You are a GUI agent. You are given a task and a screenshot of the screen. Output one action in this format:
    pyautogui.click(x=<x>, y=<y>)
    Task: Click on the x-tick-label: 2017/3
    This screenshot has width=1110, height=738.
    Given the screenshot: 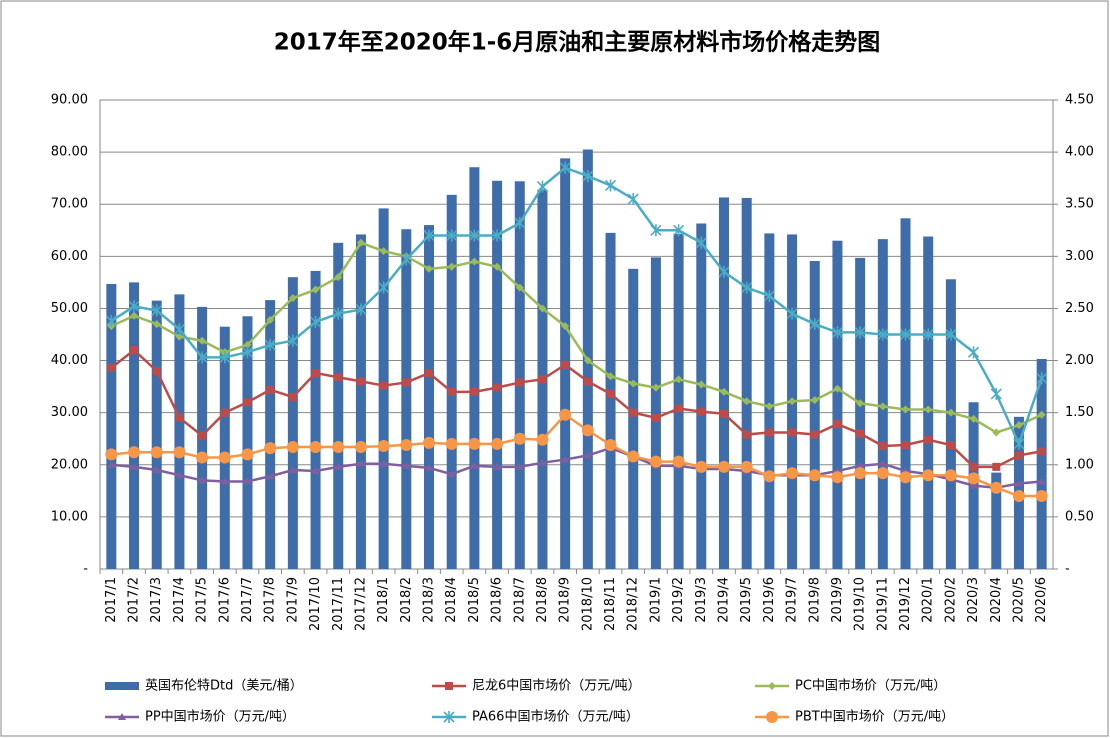 What is the action you would take?
    pyautogui.click(x=156, y=600)
    